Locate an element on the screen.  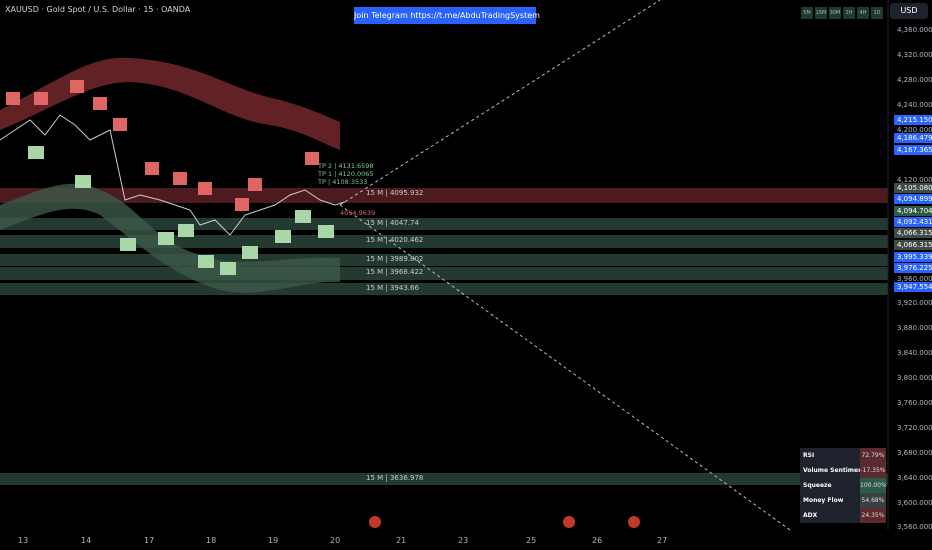
level-label: 15 M | 4020.462 is located at coordinates (395, 240).